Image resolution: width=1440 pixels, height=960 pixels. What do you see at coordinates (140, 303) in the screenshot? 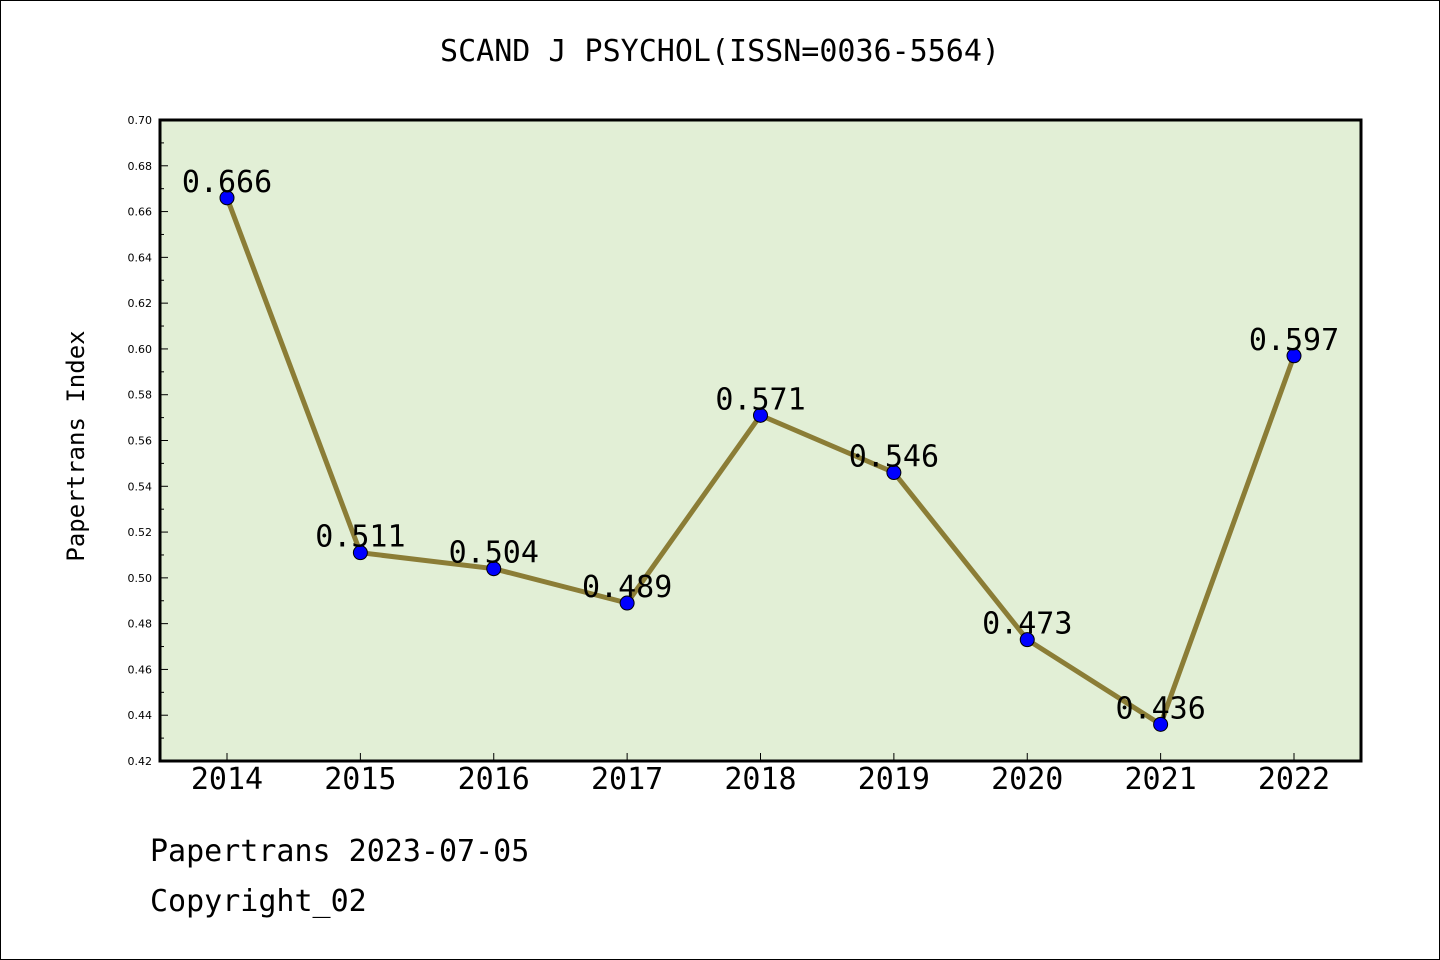
I see `y-tick-label: 0.62` at bounding box center [140, 303].